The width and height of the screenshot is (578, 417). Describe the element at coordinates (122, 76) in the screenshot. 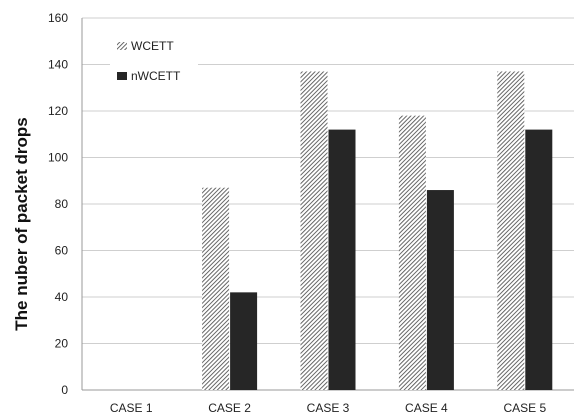

I see `legend-swatch-nwcett` at that location.